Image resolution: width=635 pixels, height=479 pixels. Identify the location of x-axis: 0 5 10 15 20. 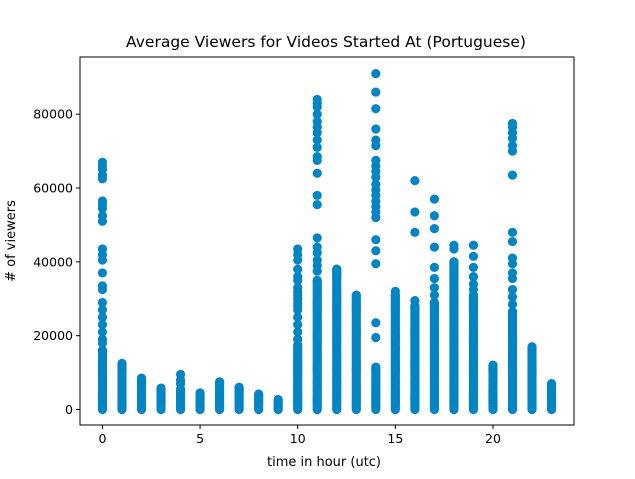
(299, 435).